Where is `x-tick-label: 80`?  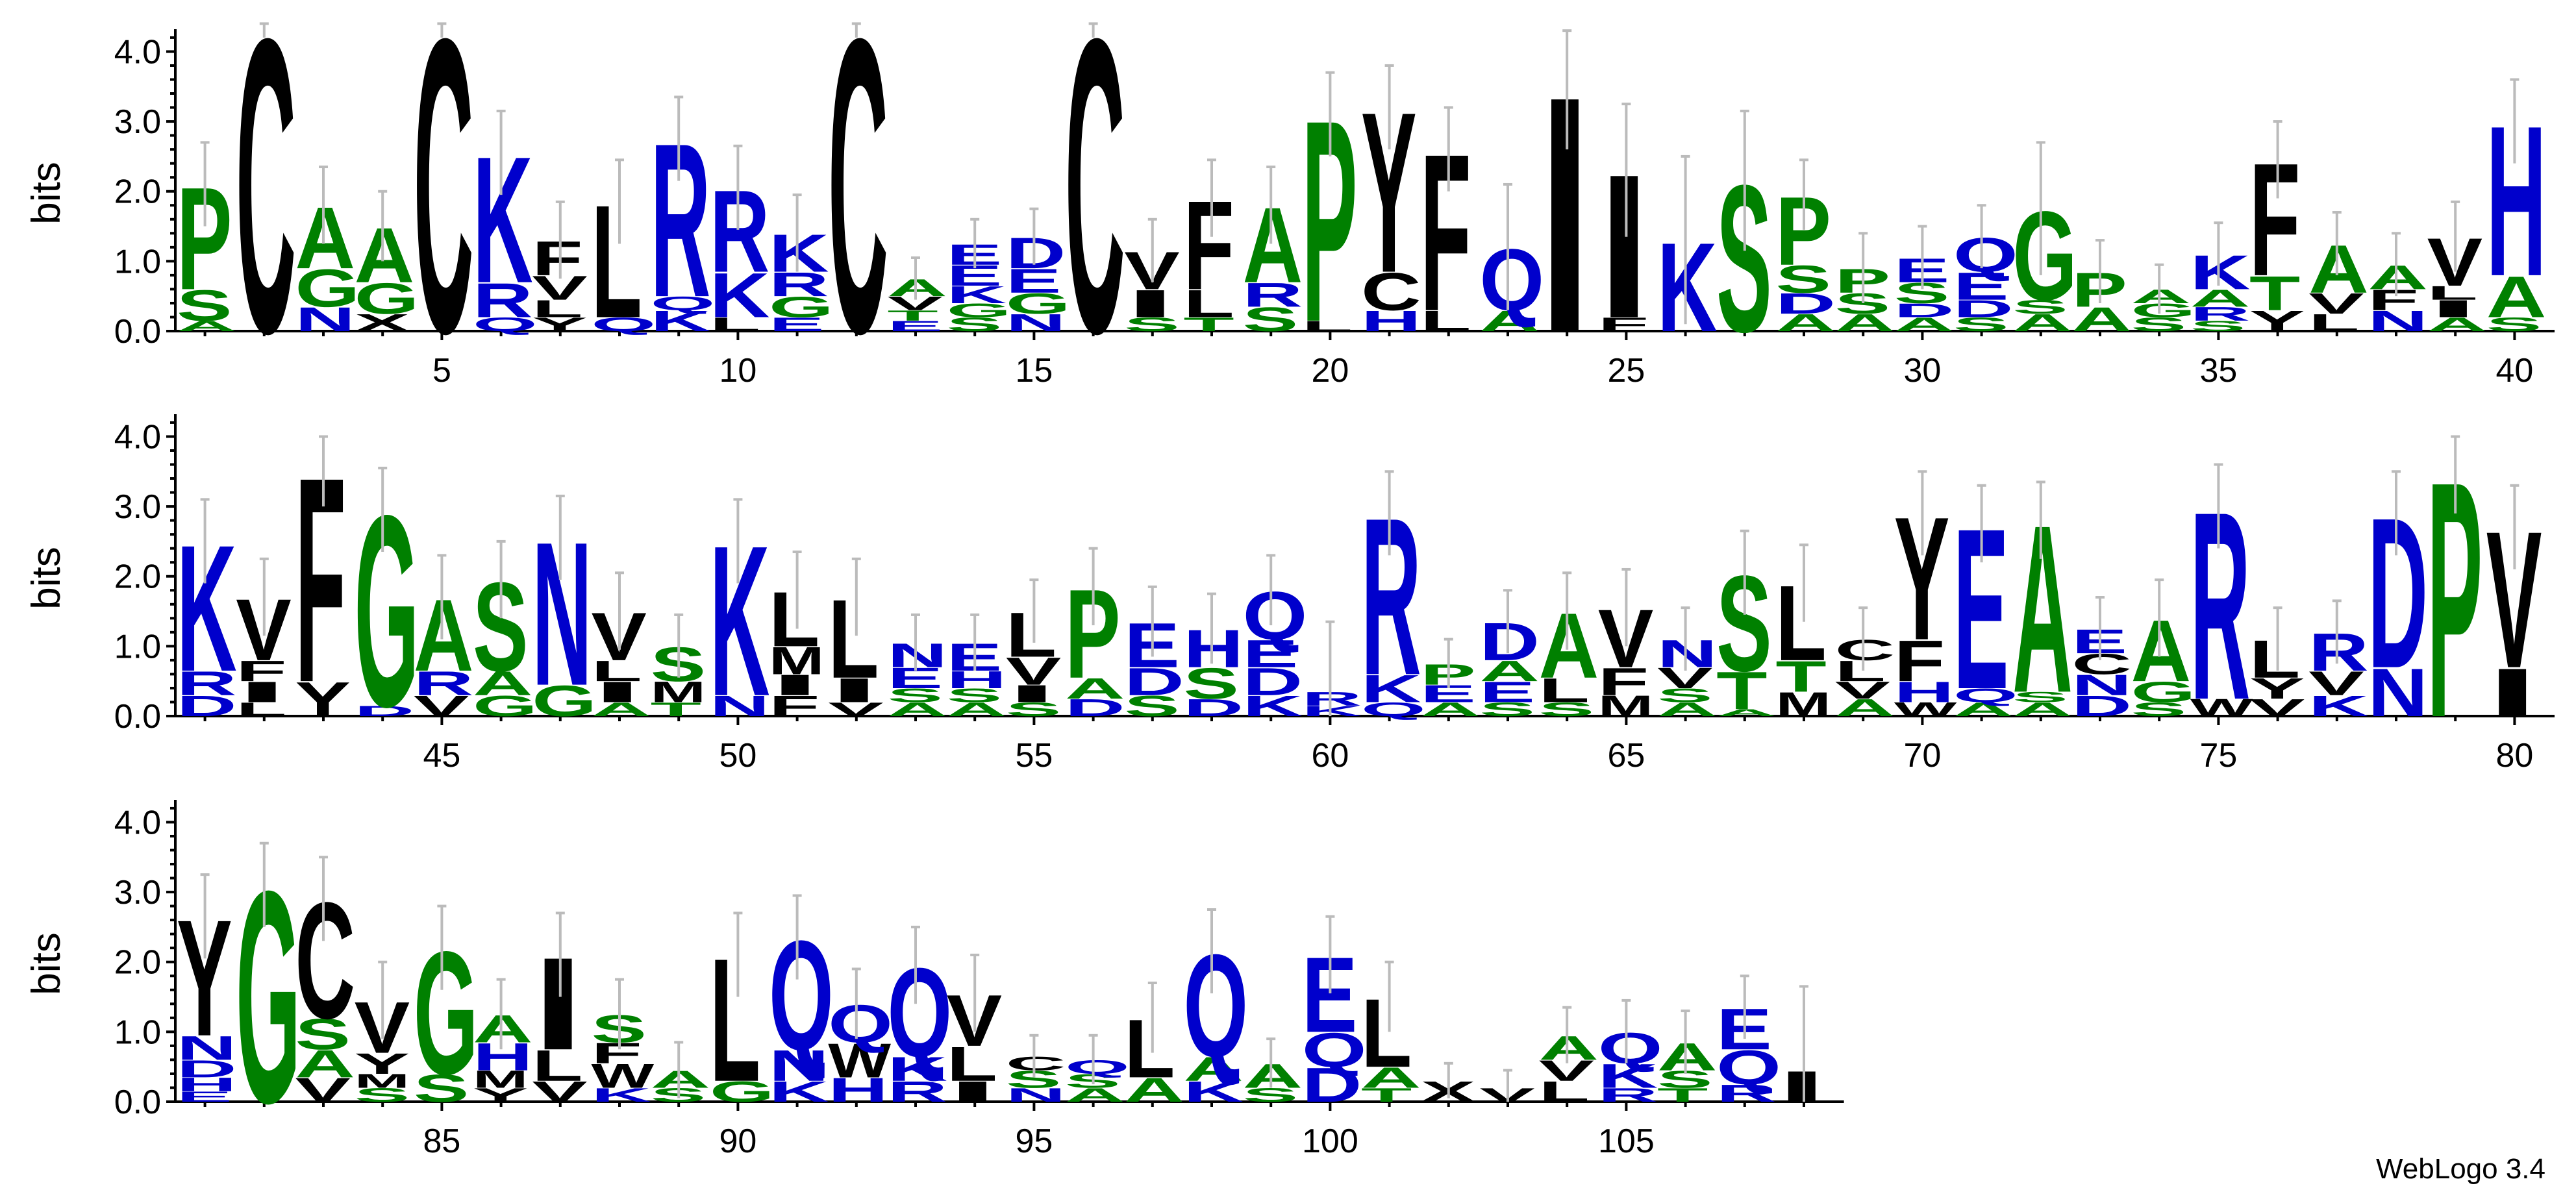
x-tick-label: 80 is located at coordinates (2514, 756).